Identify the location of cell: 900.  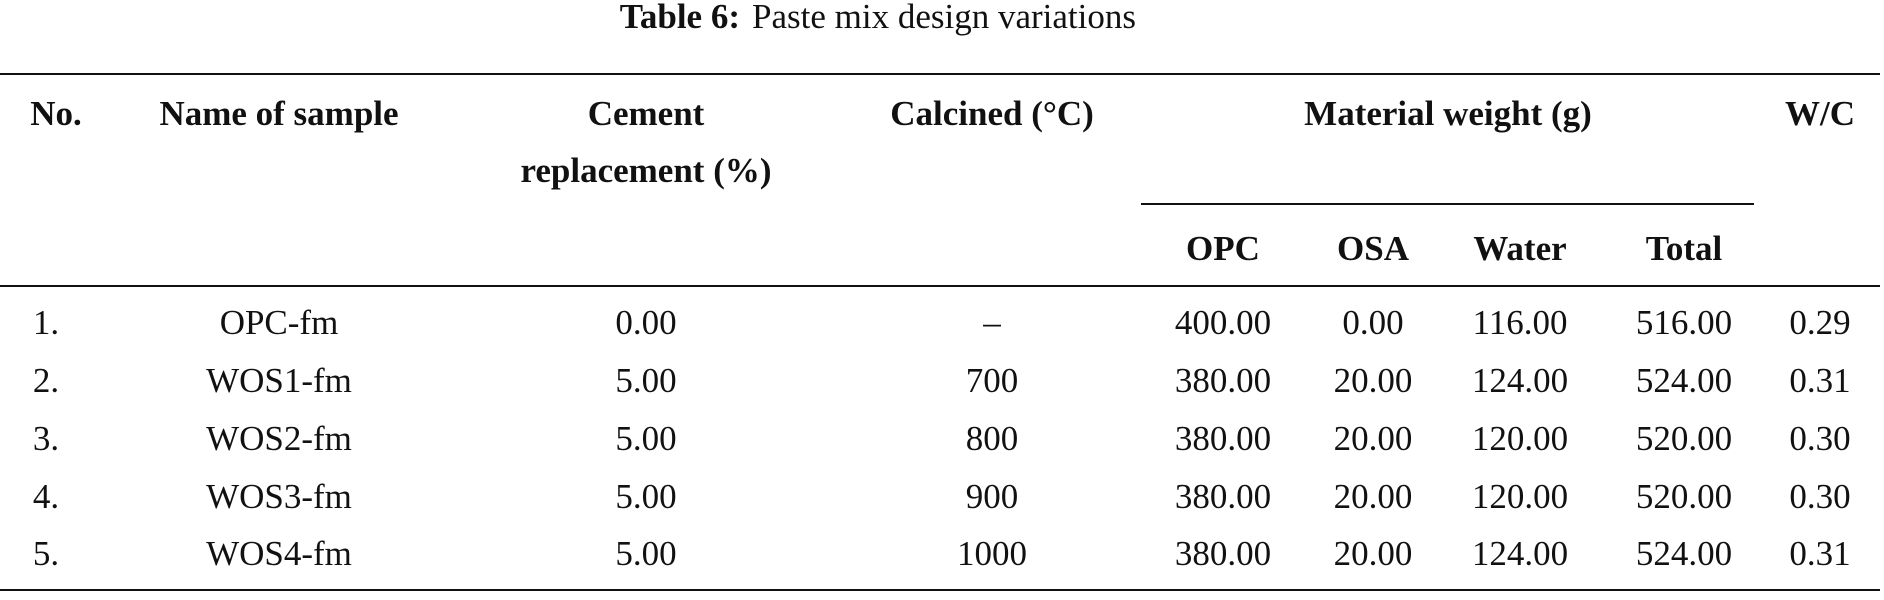
(992, 496).